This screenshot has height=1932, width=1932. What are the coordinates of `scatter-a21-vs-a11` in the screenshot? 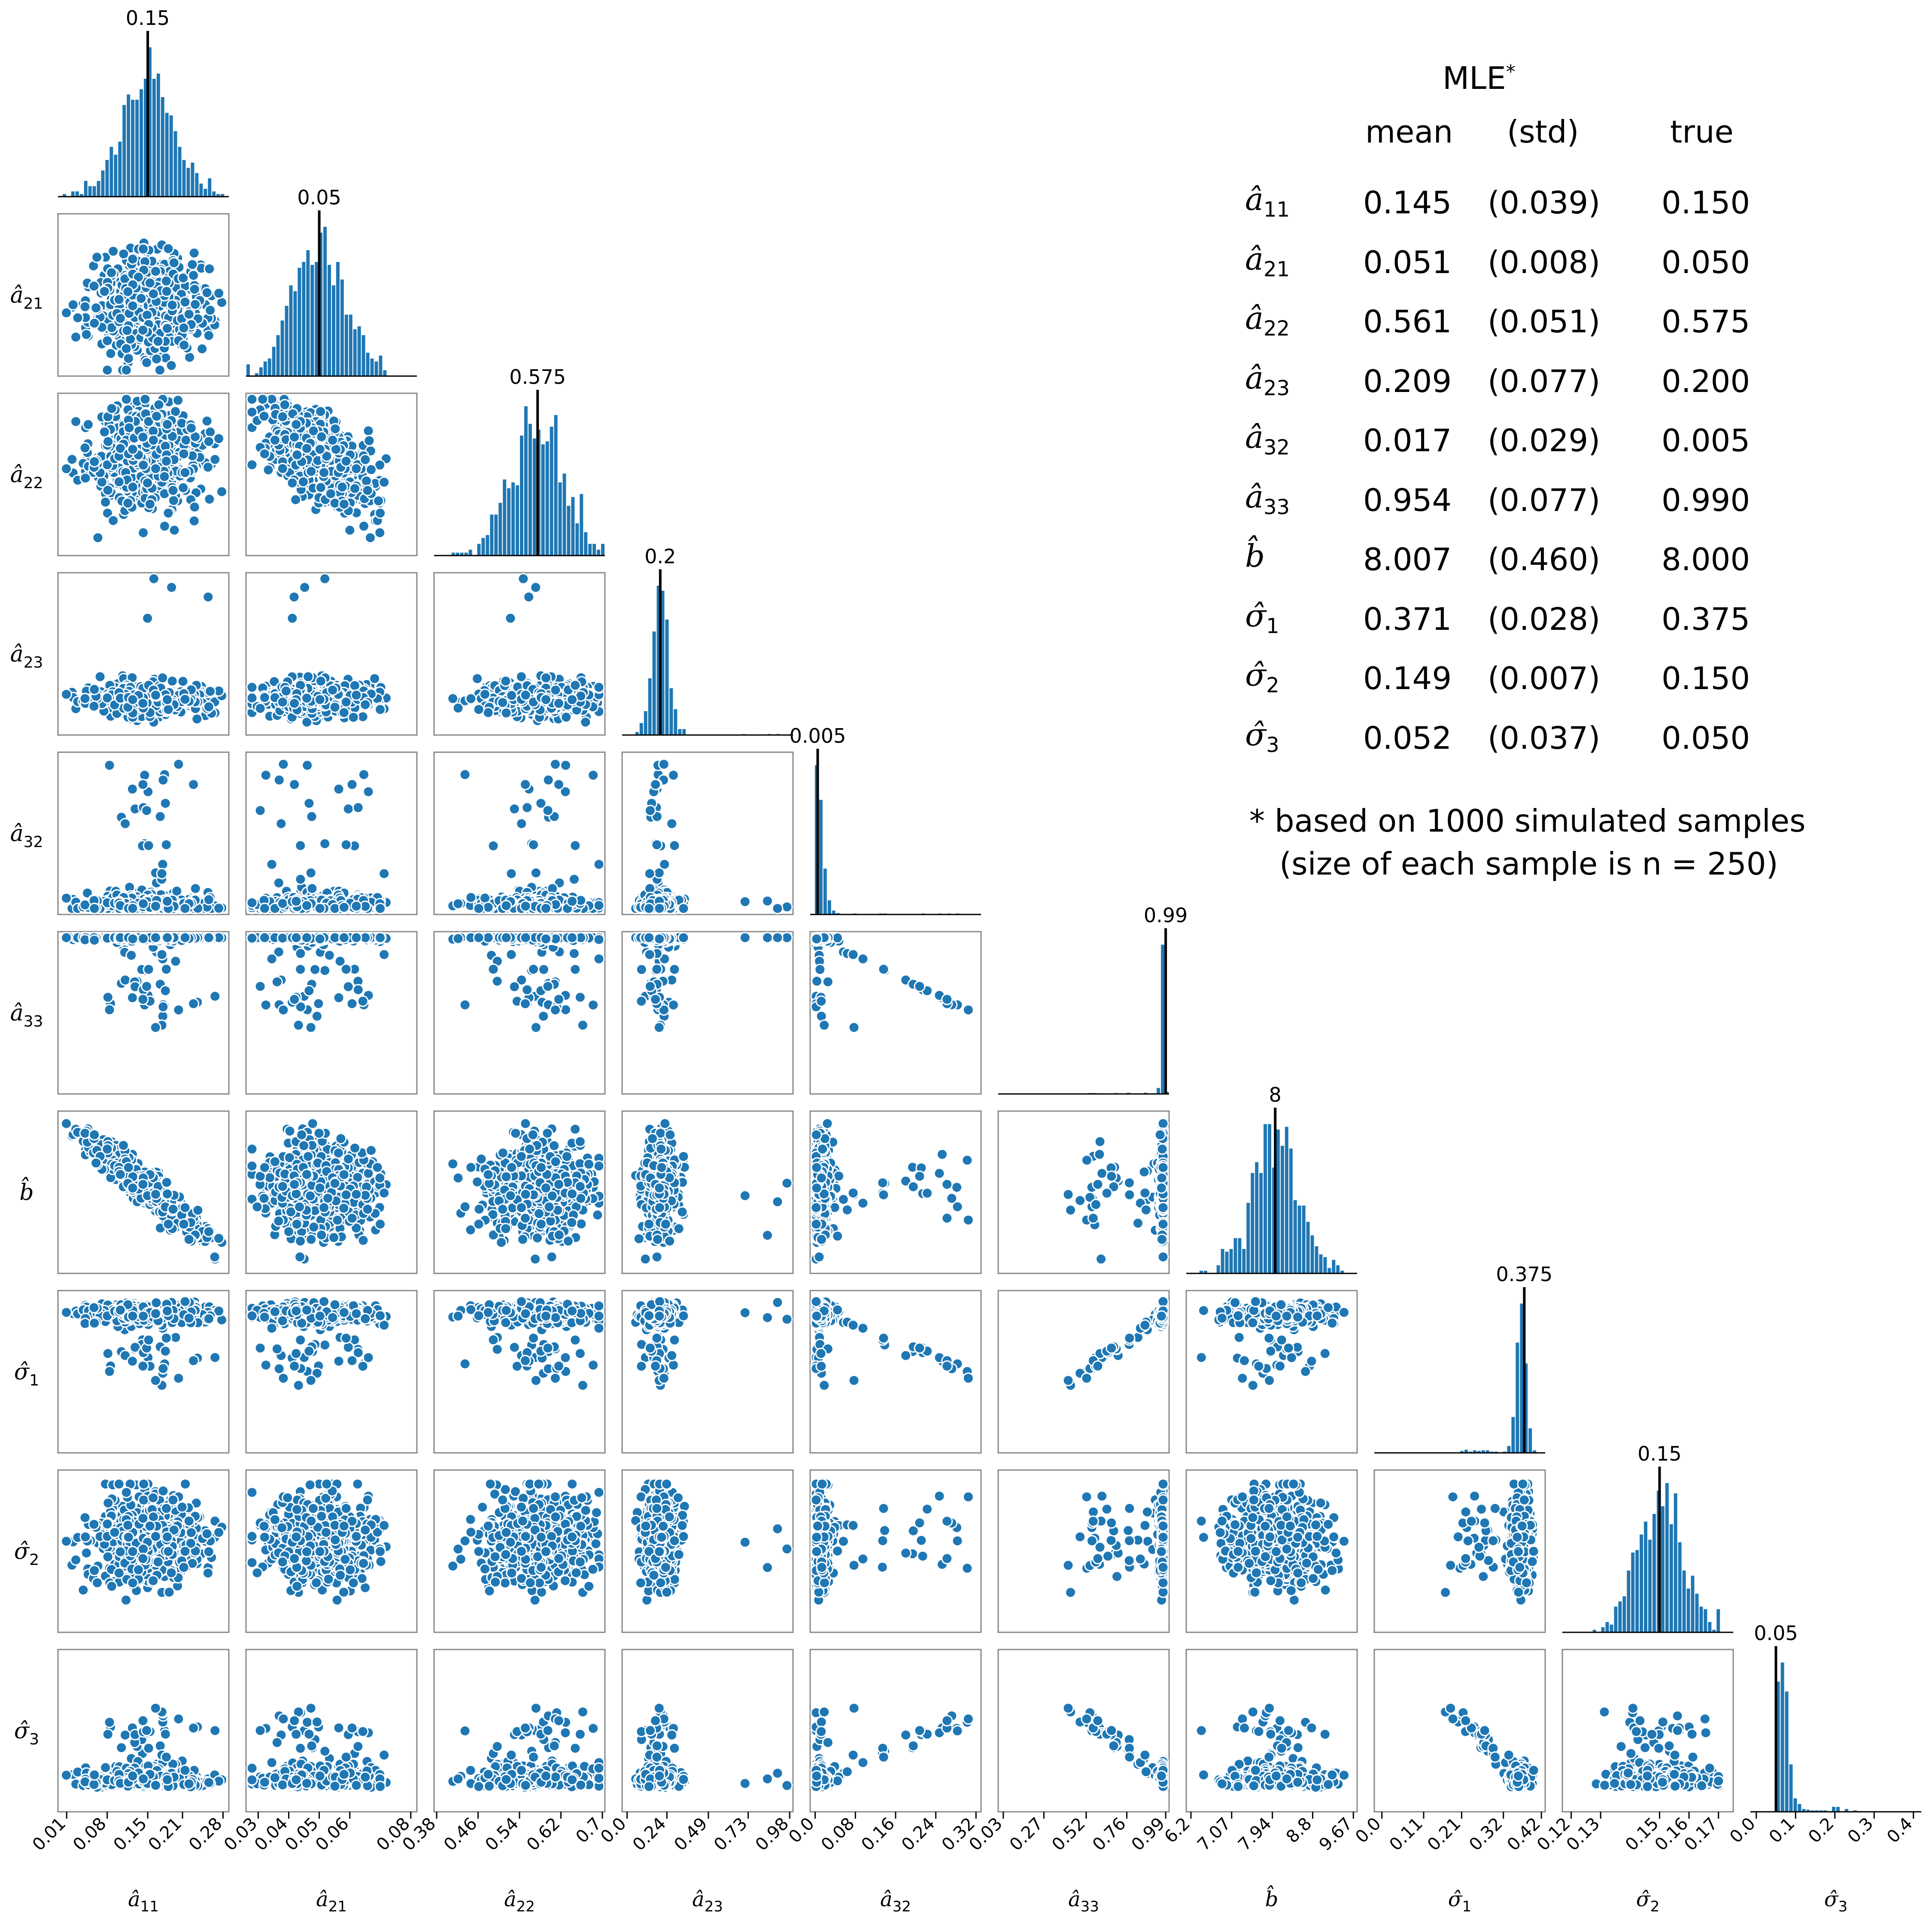 It's located at (143, 295).